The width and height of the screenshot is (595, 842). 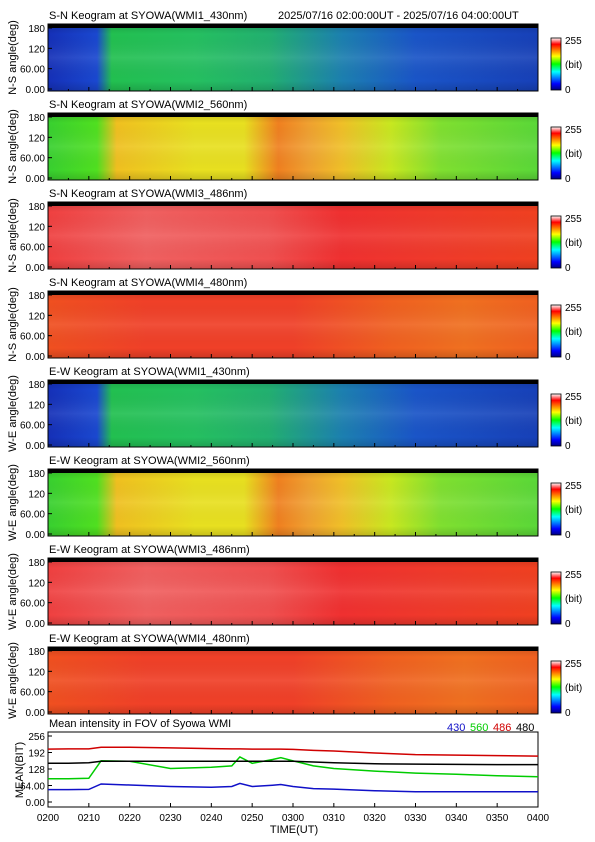 What do you see at coordinates (48, 818) in the screenshot?
I see `line-x-tick-label: 0200` at bounding box center [48, 818].